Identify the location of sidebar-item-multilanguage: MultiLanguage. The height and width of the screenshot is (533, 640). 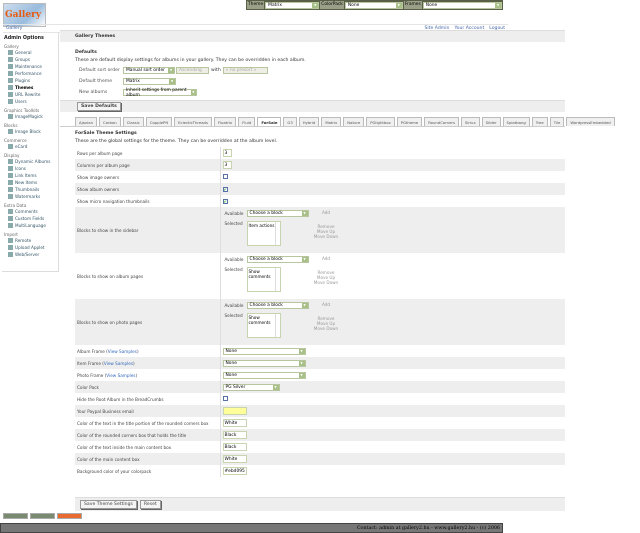
(30, 225).